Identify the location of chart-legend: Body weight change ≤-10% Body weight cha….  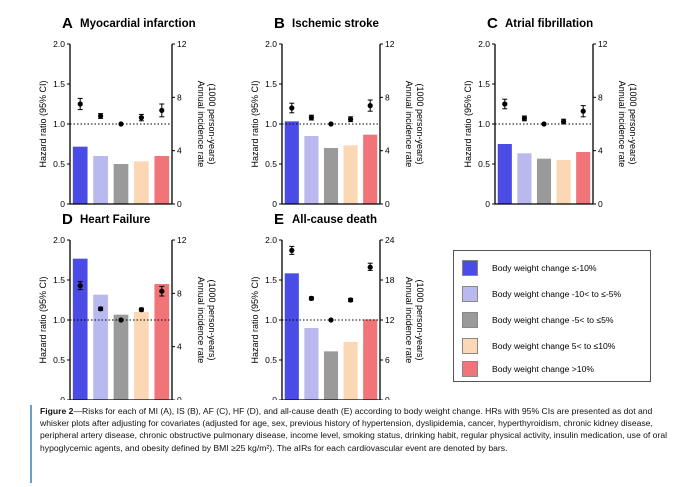
(552, 316).